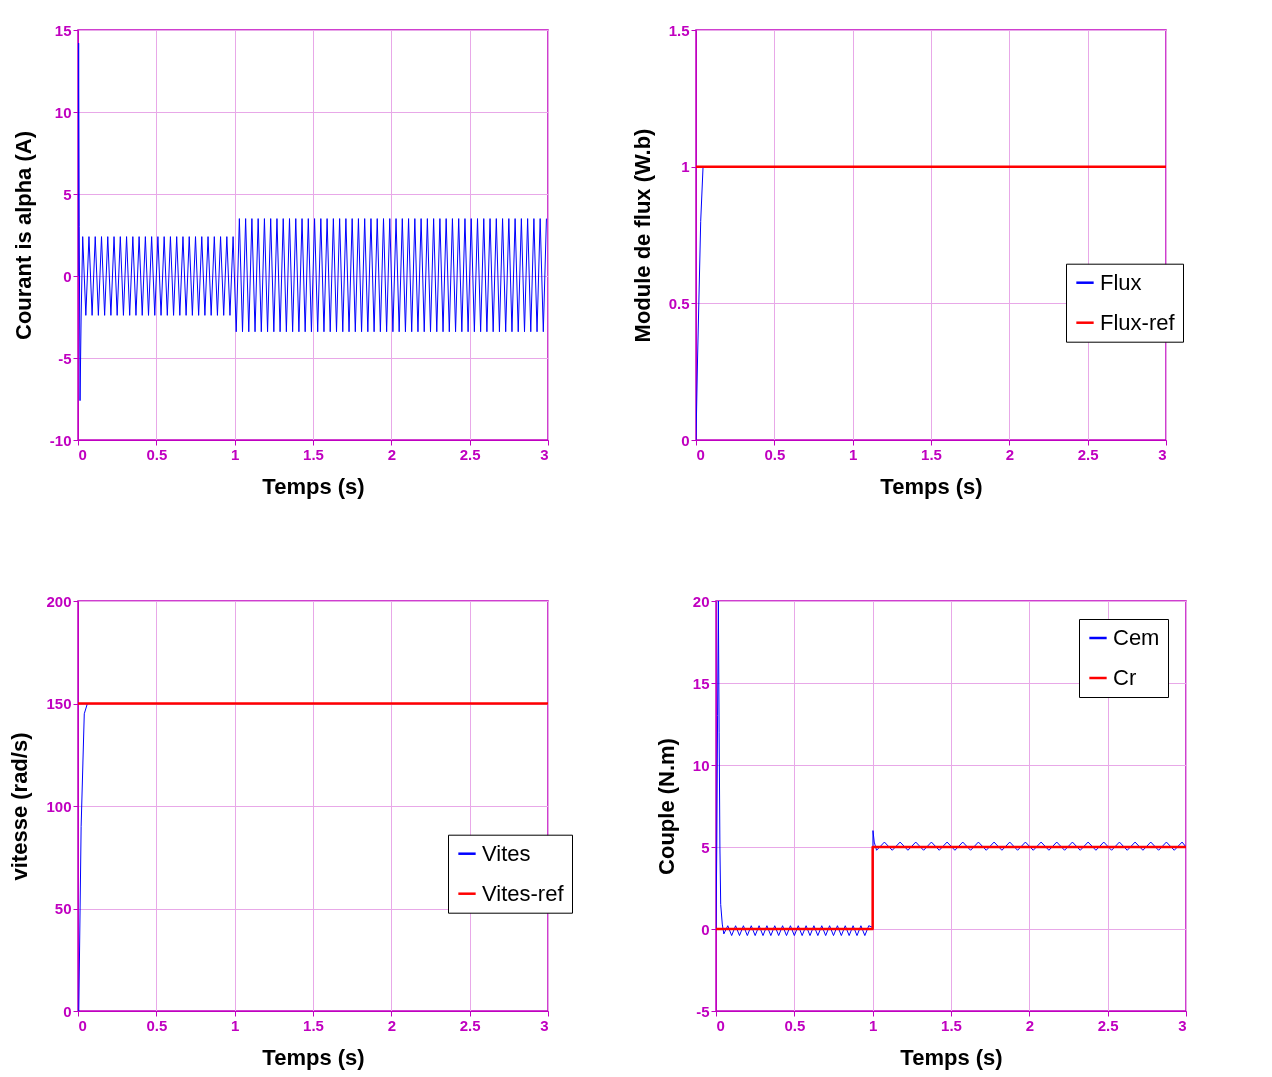 The height and width of the screenshot is (1077, 1272). What do you see at coordinates (23, 235) in the screenshot?
I see `y-axis-title: Courant is alpha (A)` at bounding box center [23, 235].